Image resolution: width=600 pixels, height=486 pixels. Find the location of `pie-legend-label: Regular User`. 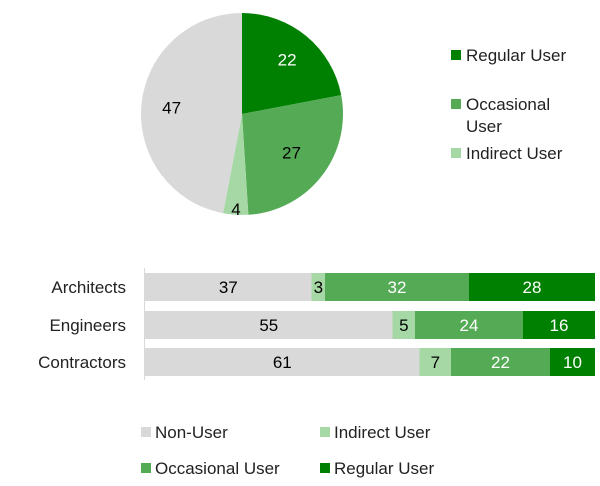

pie-legend-label: Regular User is located at coordinates (516, 55).